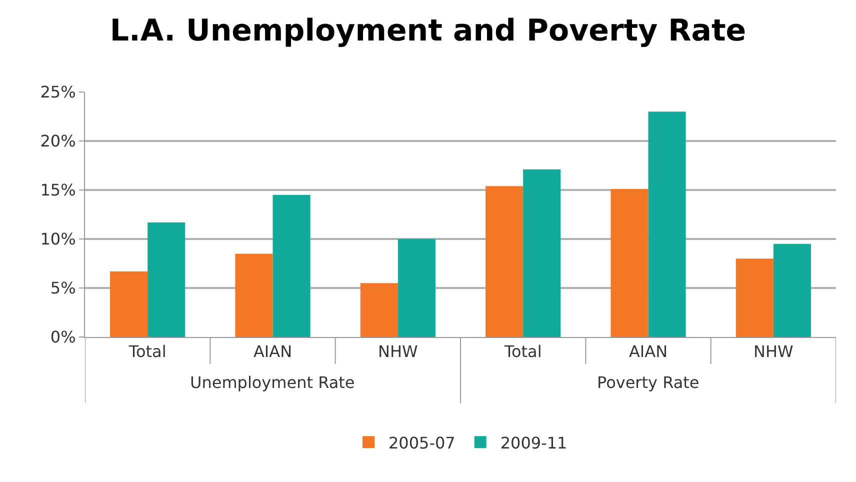 The width and height of the screenshot is (856, 482). What do you see at coordinates (58, 190) in the screenshot?
I see `y-tick-label: 15%` at bounding box center [58, 190].